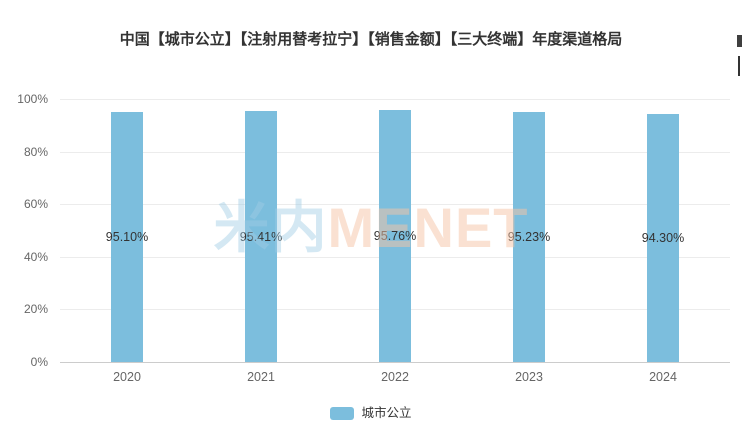 This screenshot has height=424, width=742. What do you see at coordinates (342, 413) in the screenshot?
I see `legend-swatch` at bounding box center [342, 413].